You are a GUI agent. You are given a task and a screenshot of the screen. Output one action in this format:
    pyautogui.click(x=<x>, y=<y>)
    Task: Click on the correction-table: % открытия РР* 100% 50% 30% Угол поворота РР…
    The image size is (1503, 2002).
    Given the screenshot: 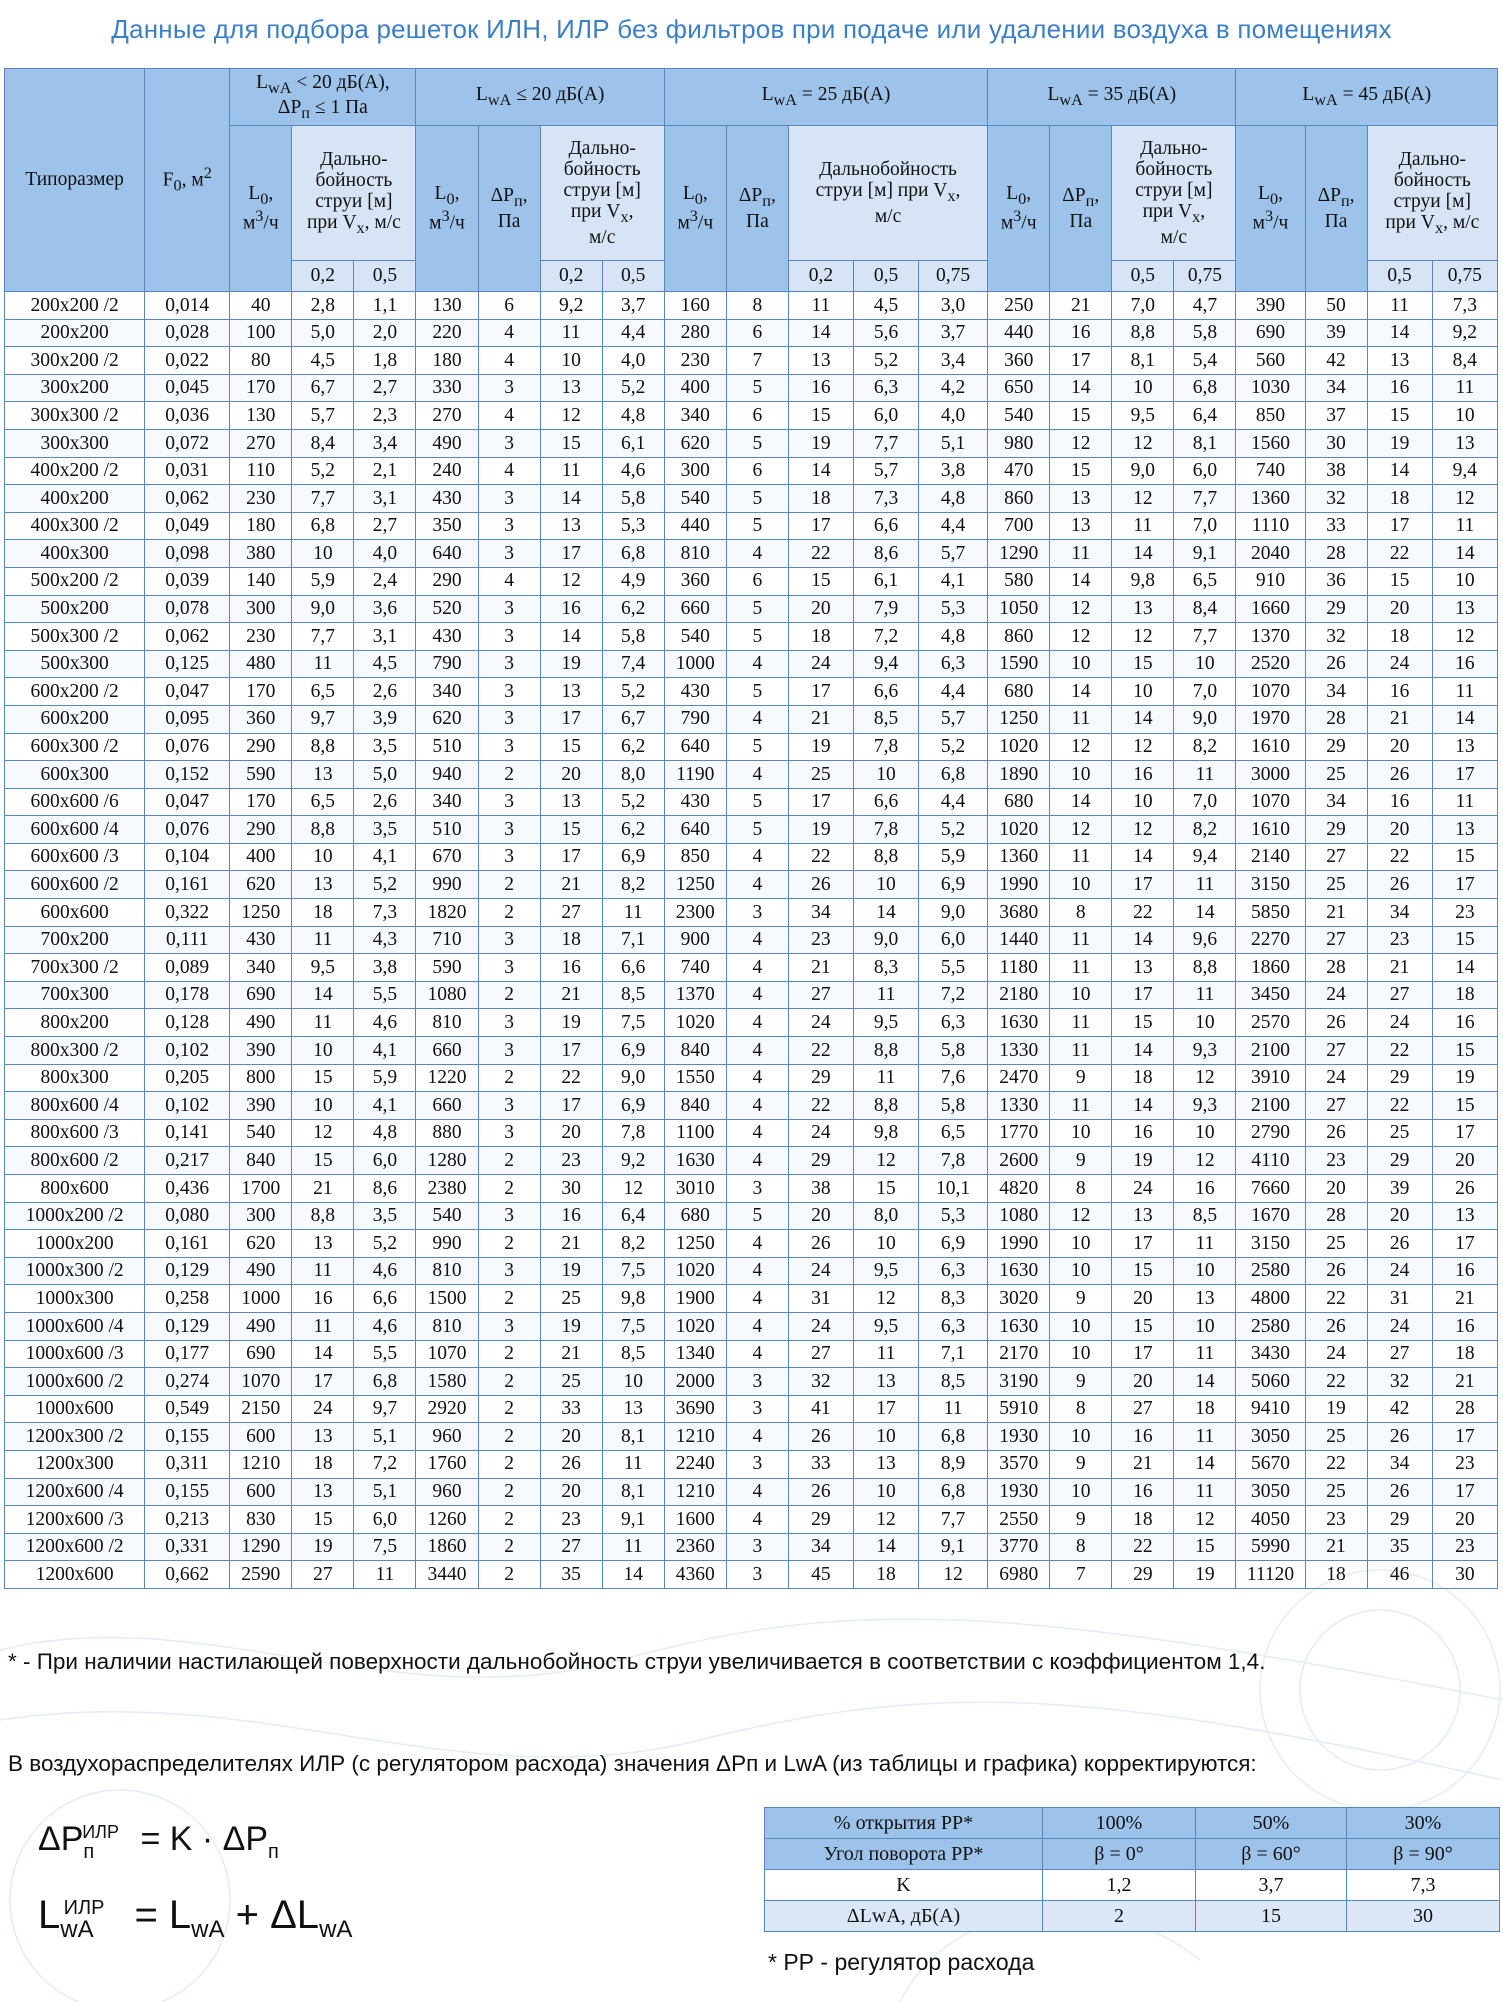 What is the action you would take?
    pyautogui.click(x=1132, y=1869)
    